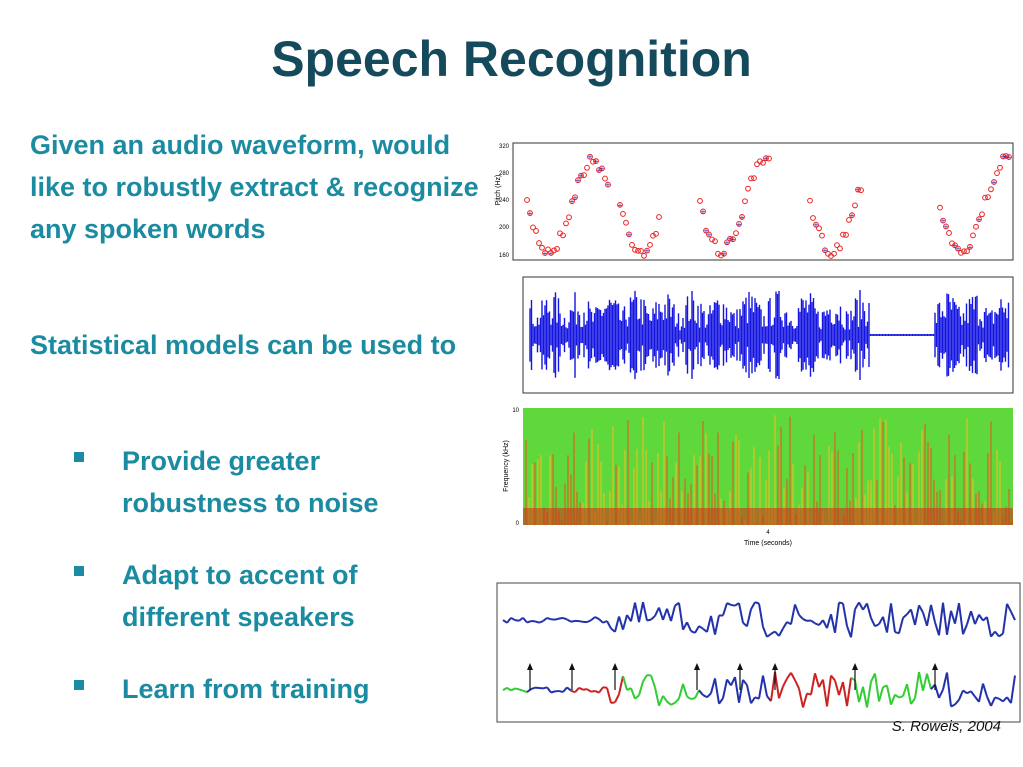  Describe the element at coordinates (504, 174) in the screenshot. I see `tick-label: 280` at that location.